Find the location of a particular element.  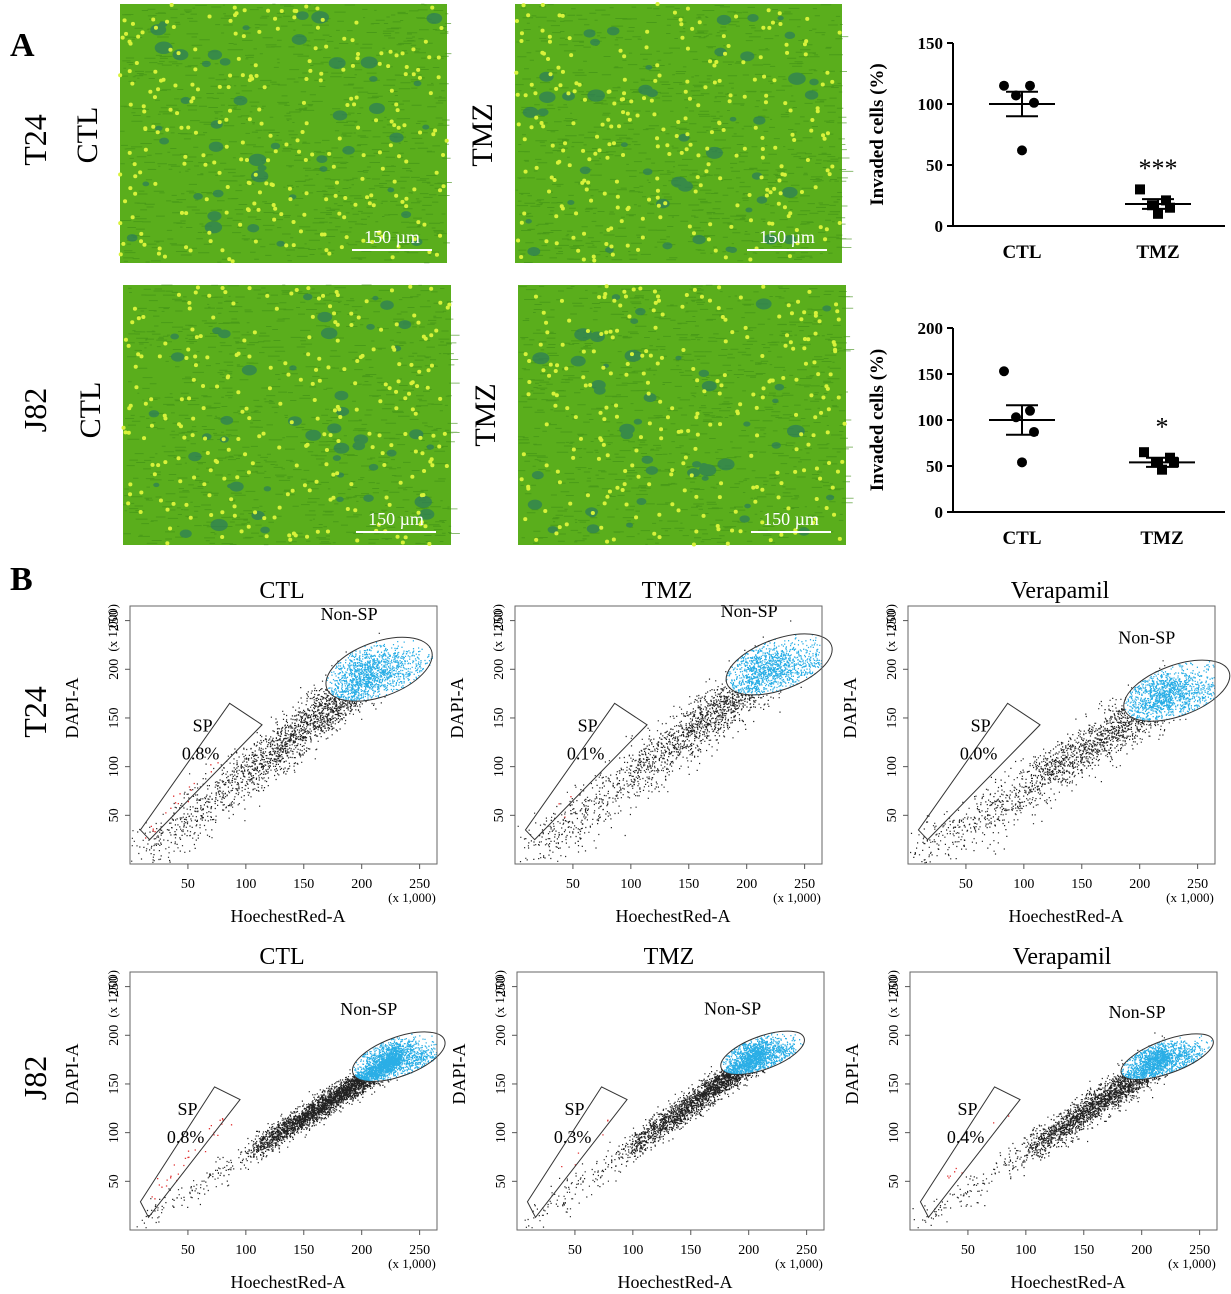

significance: *** is located at coordinates (1158, 168).